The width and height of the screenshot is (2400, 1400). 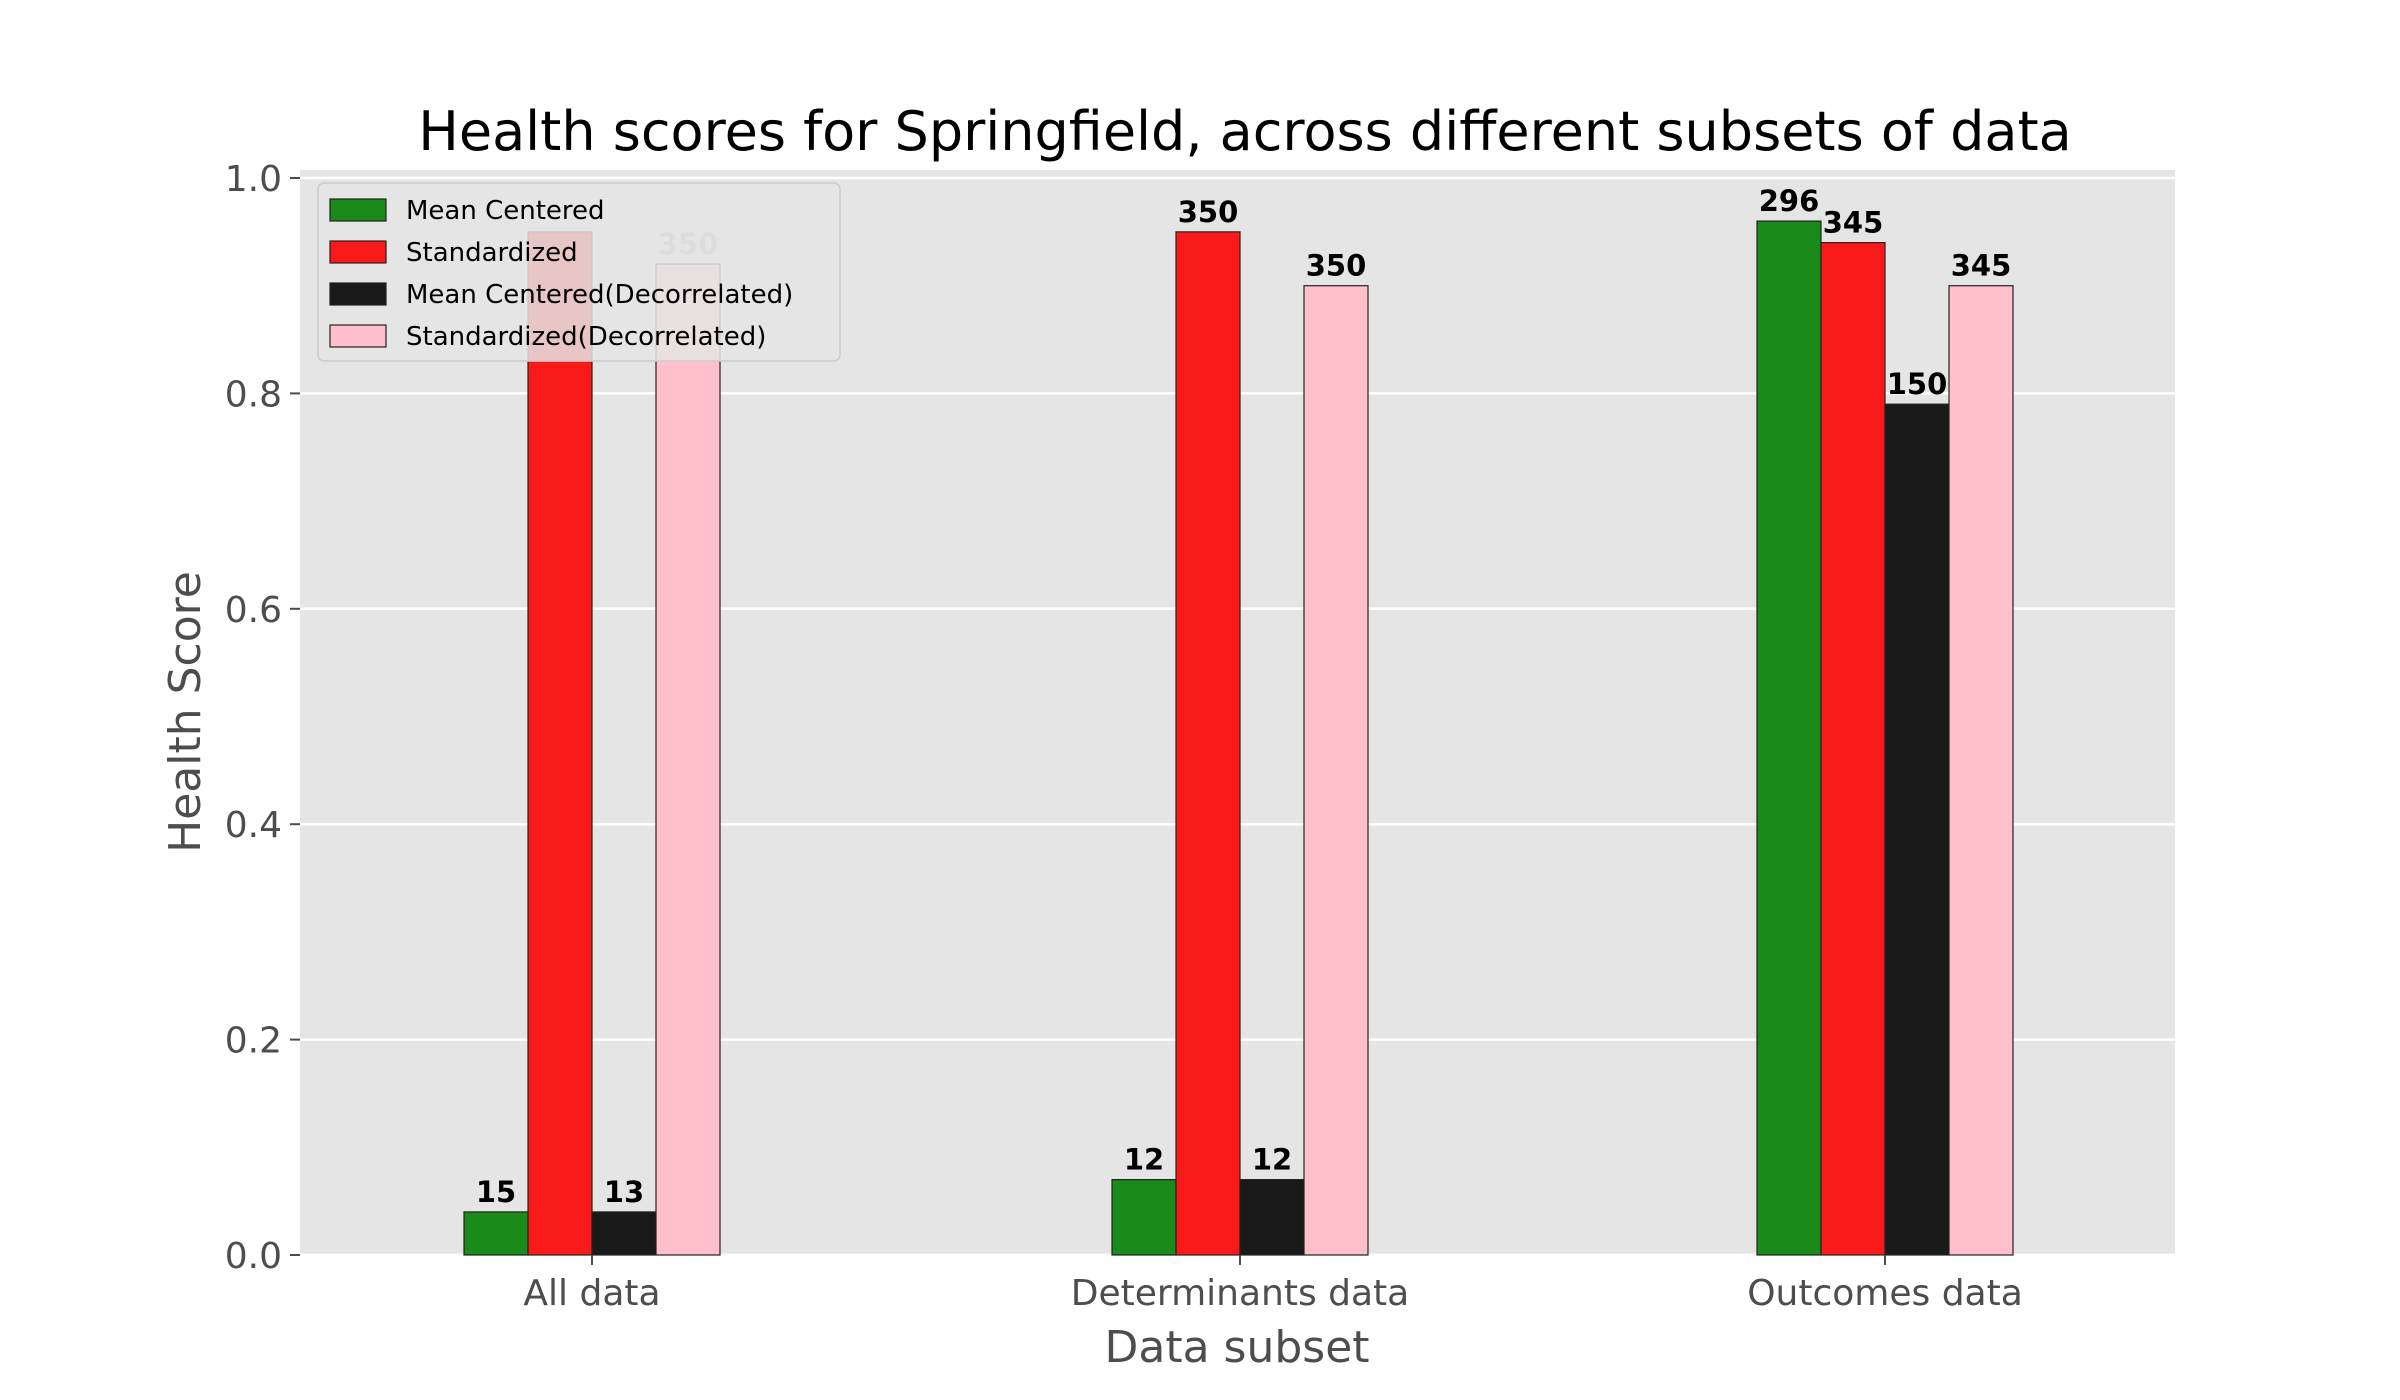 I want to click on bar-standardized-decorrelated--1, so click(x=1336, y=770).